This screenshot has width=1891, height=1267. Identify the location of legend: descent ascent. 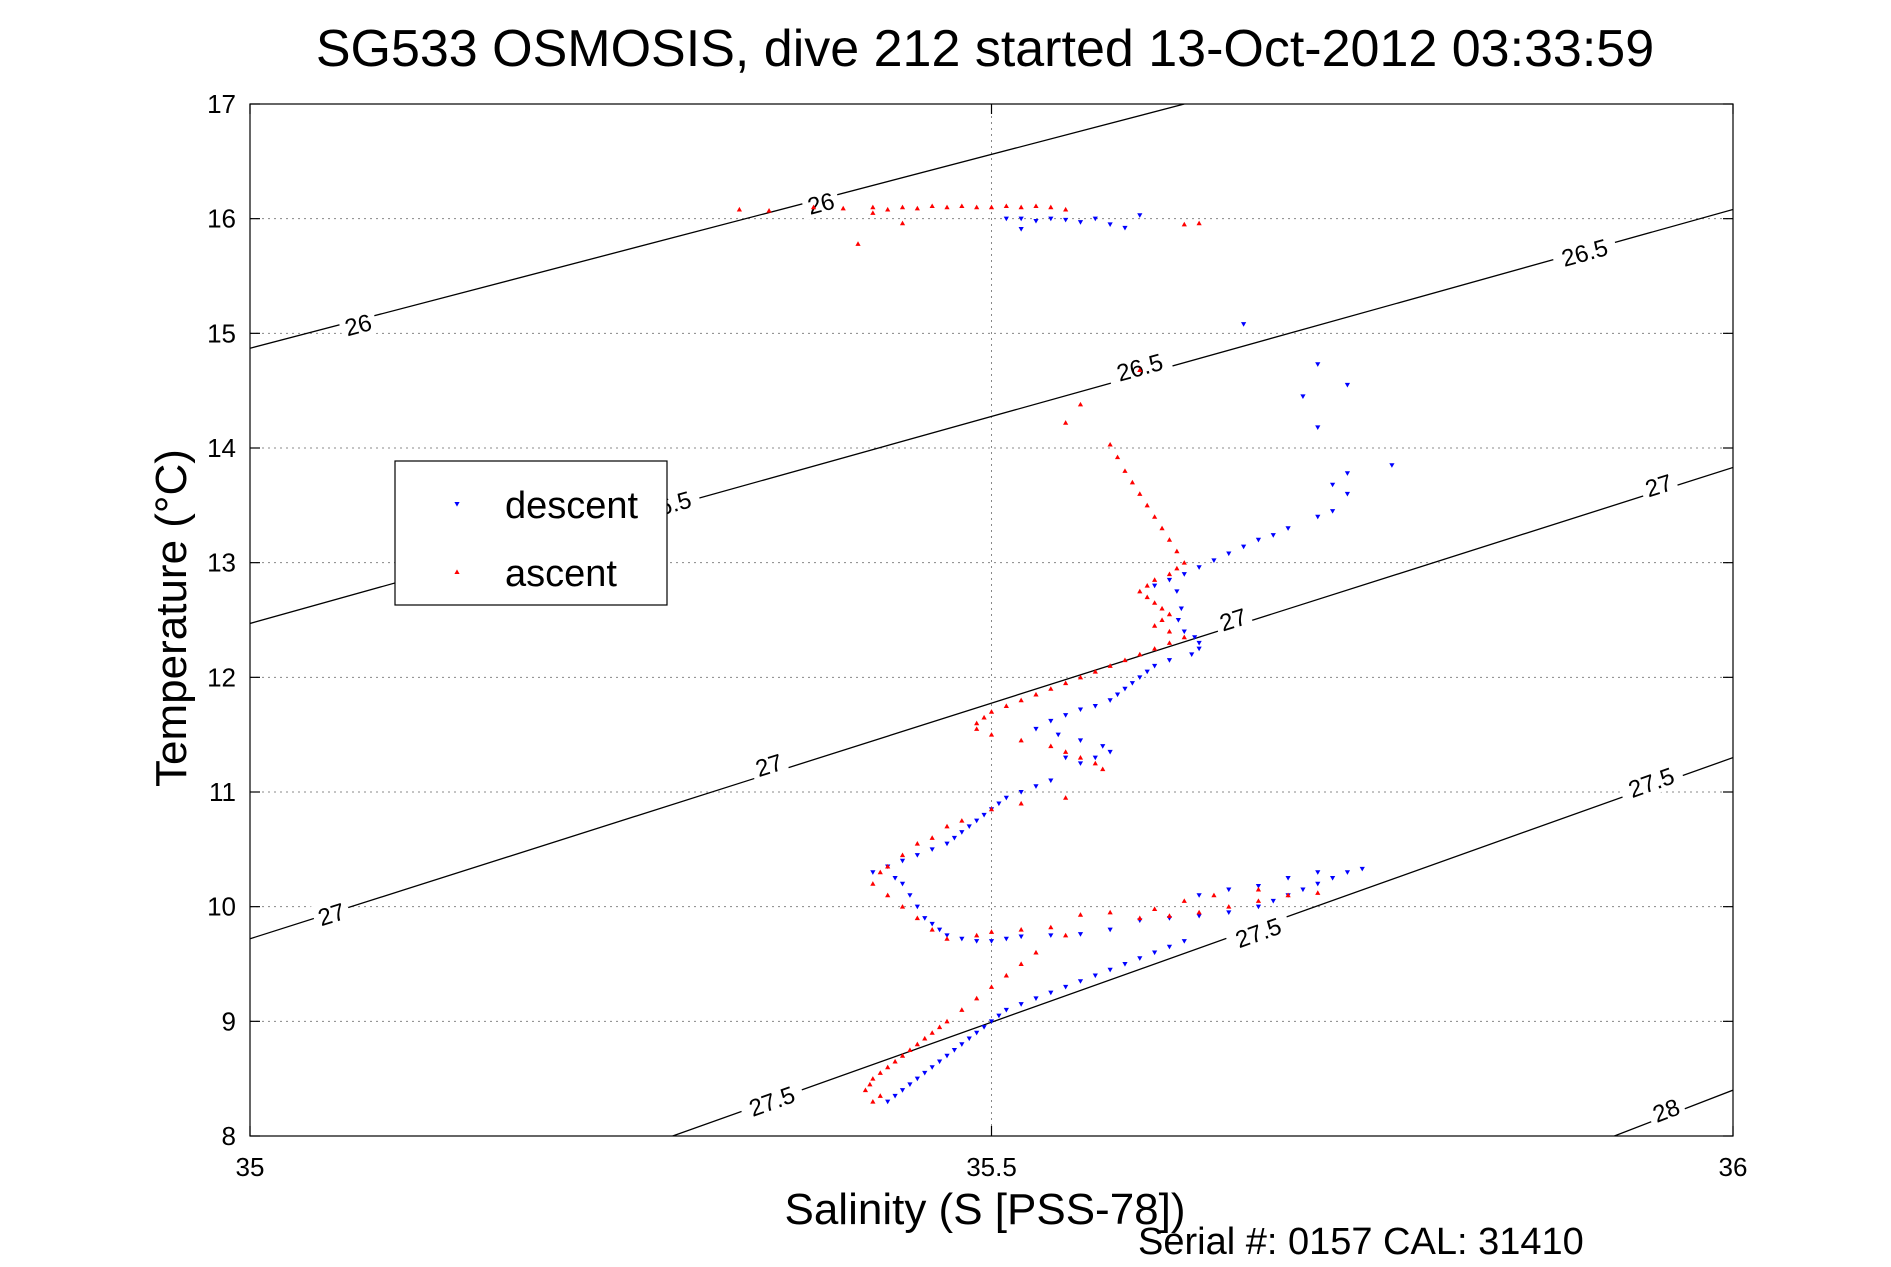
(531, 533).